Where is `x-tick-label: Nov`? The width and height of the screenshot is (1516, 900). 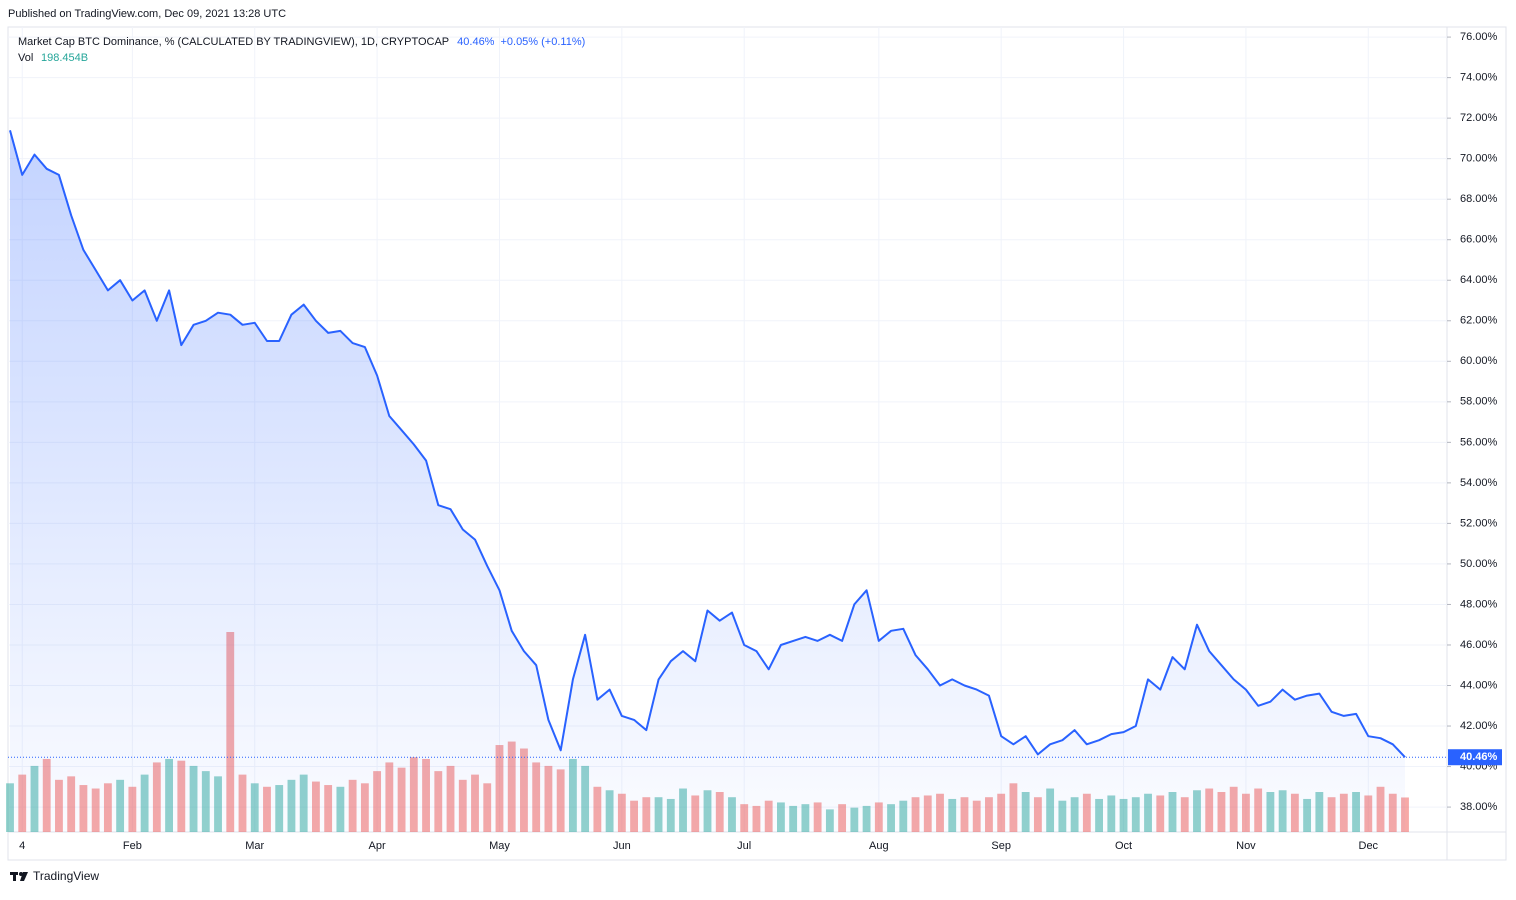
x-tick-label: Nov is located at coordinates (1246, 846).